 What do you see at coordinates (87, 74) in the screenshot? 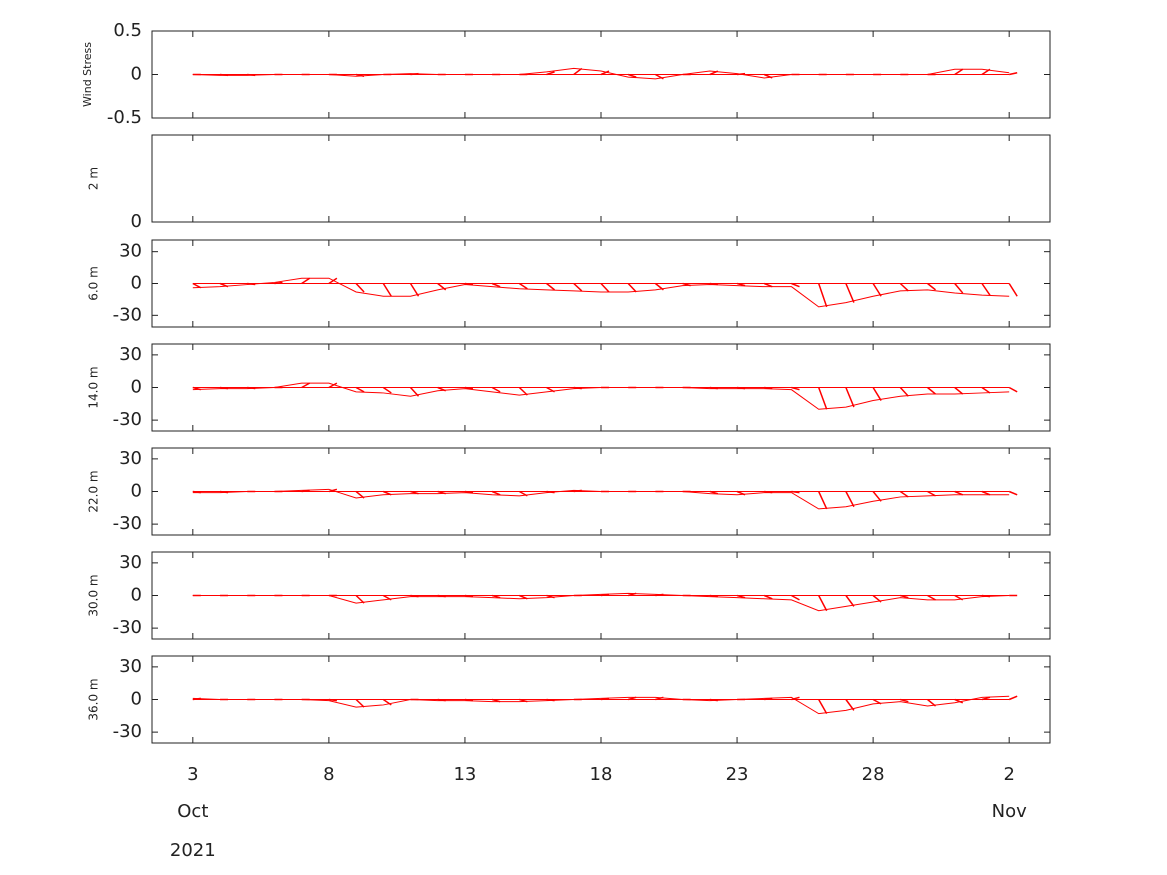
I see `y-axis-label: Wind Stress` at bounding box center [87, 74].